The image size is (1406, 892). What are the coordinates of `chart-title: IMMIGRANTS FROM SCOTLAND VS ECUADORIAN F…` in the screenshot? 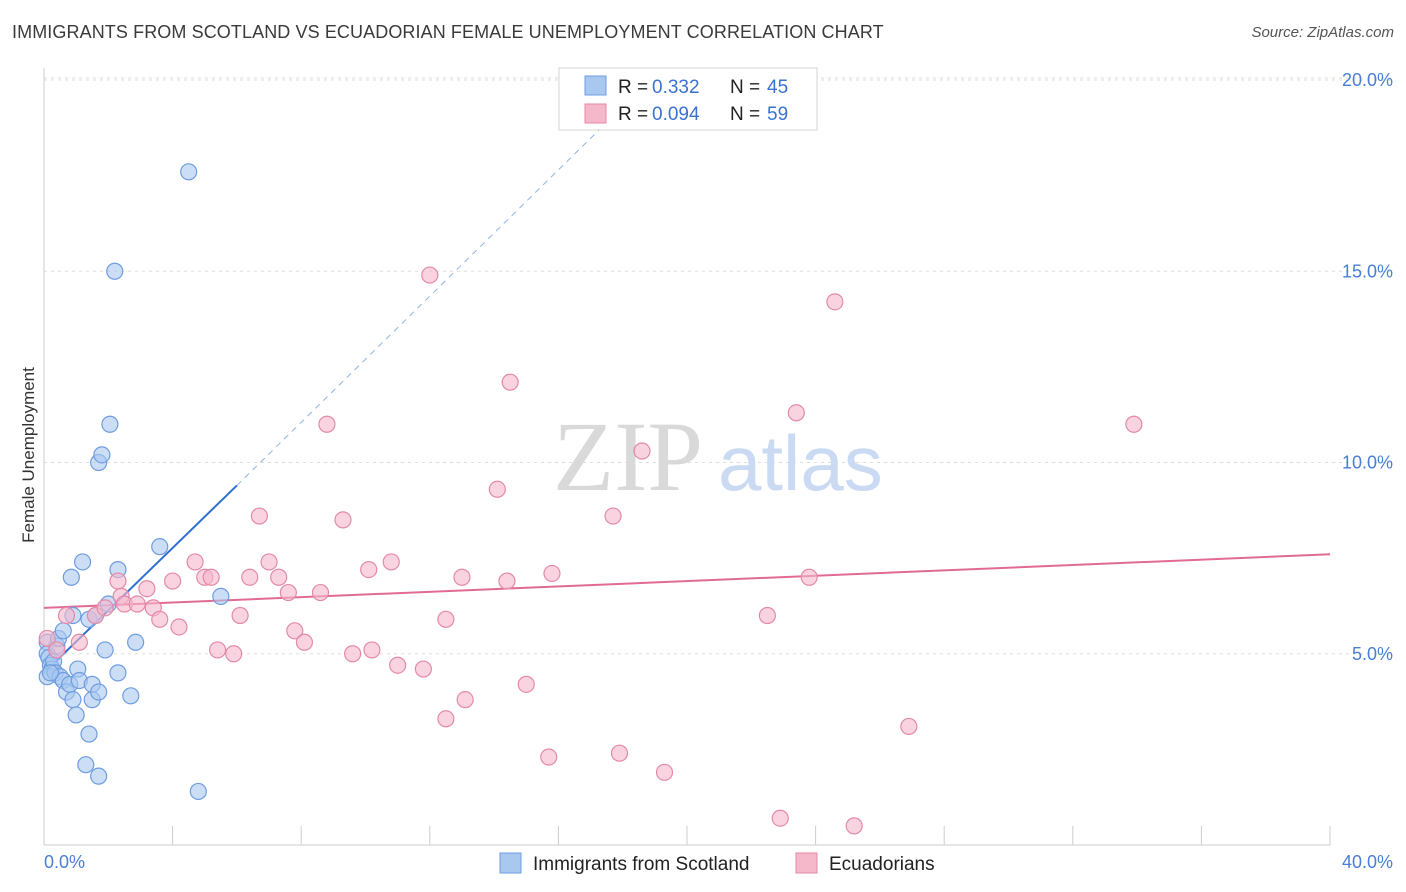 It's located at (448, 32).